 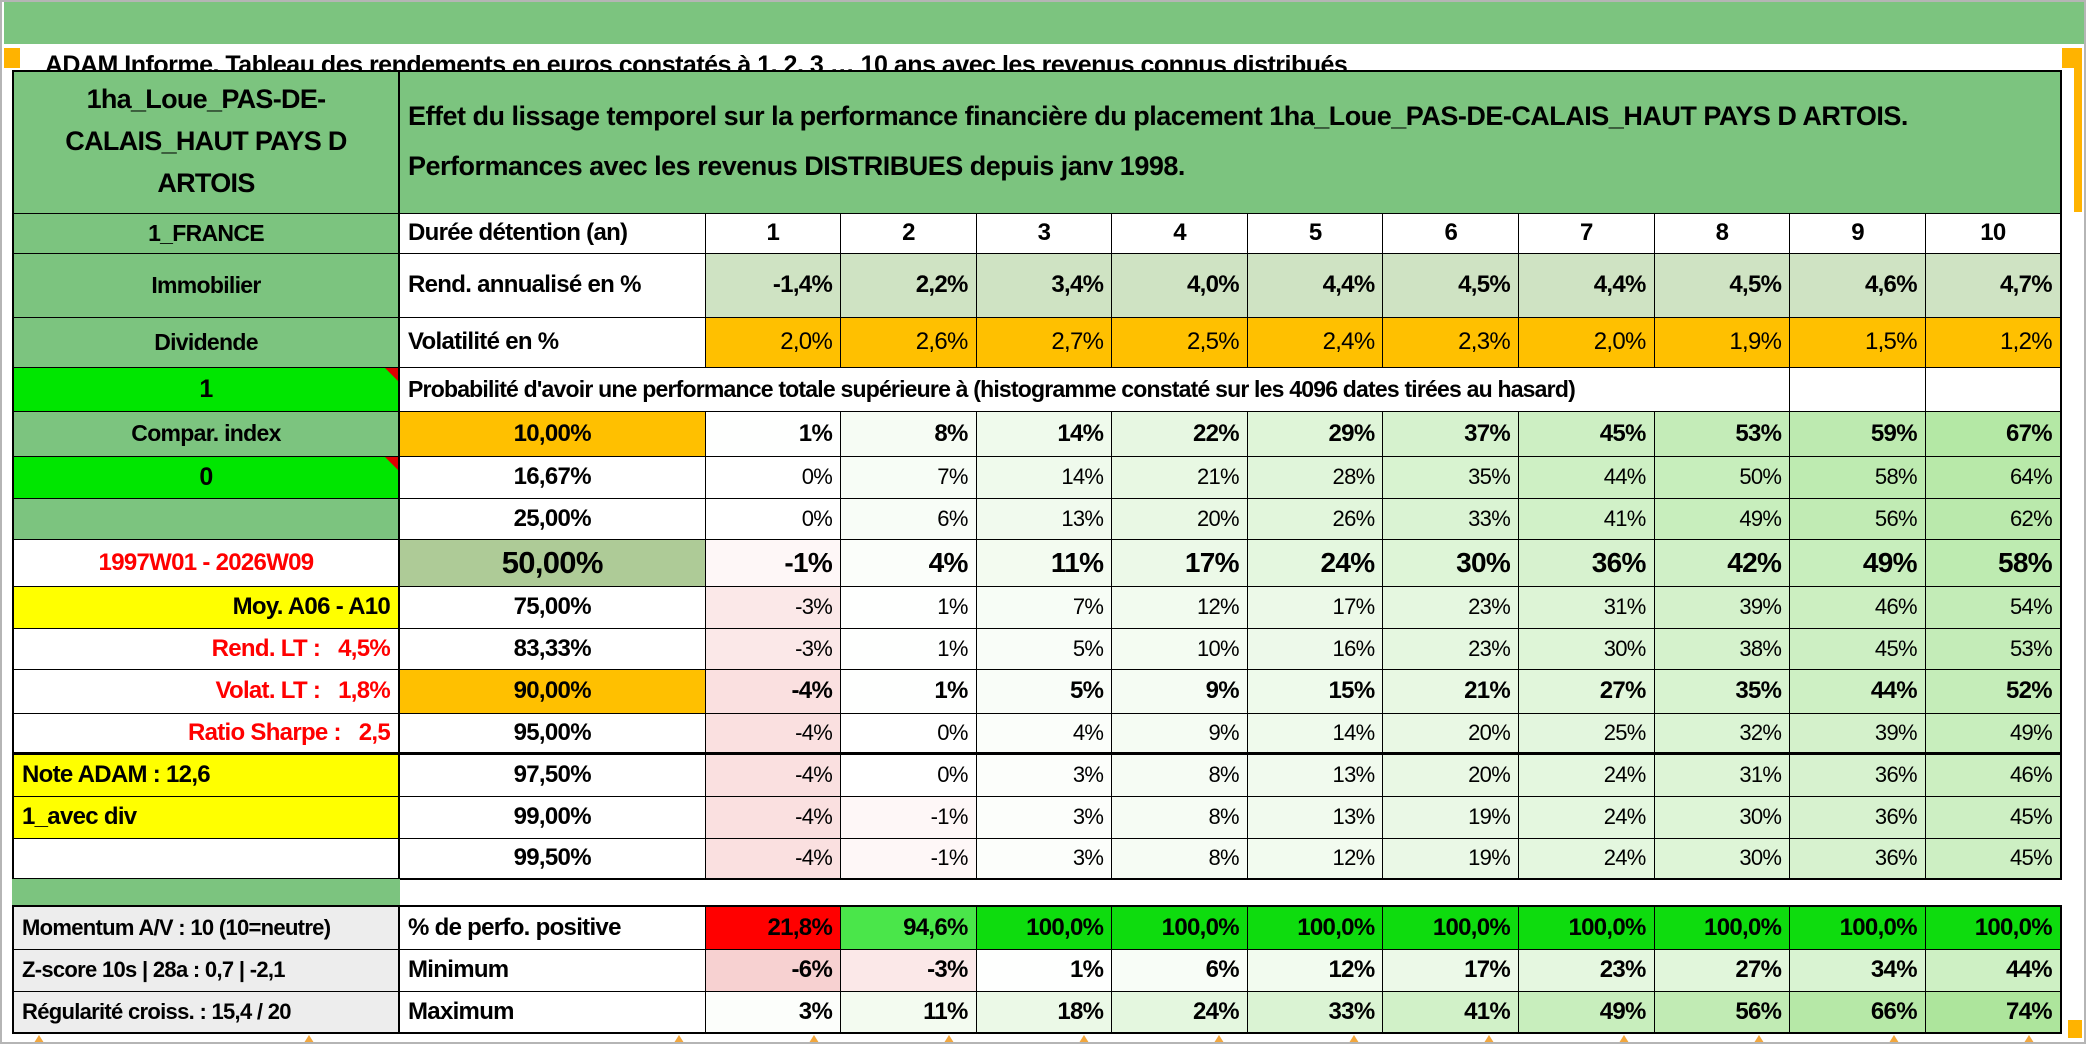 What do you see at coordinates (1044, 774) in the screenshot?
I see `probability-value-cell: 3%` at bounding box center [1044, 774].